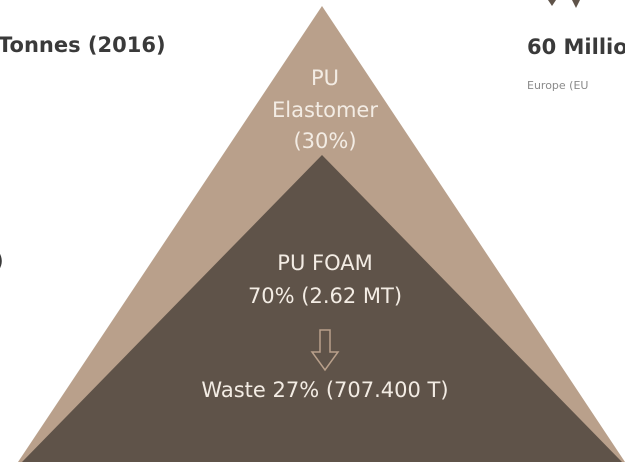  I want to click on bottom-label: PU FOAM, so click(324, 263).